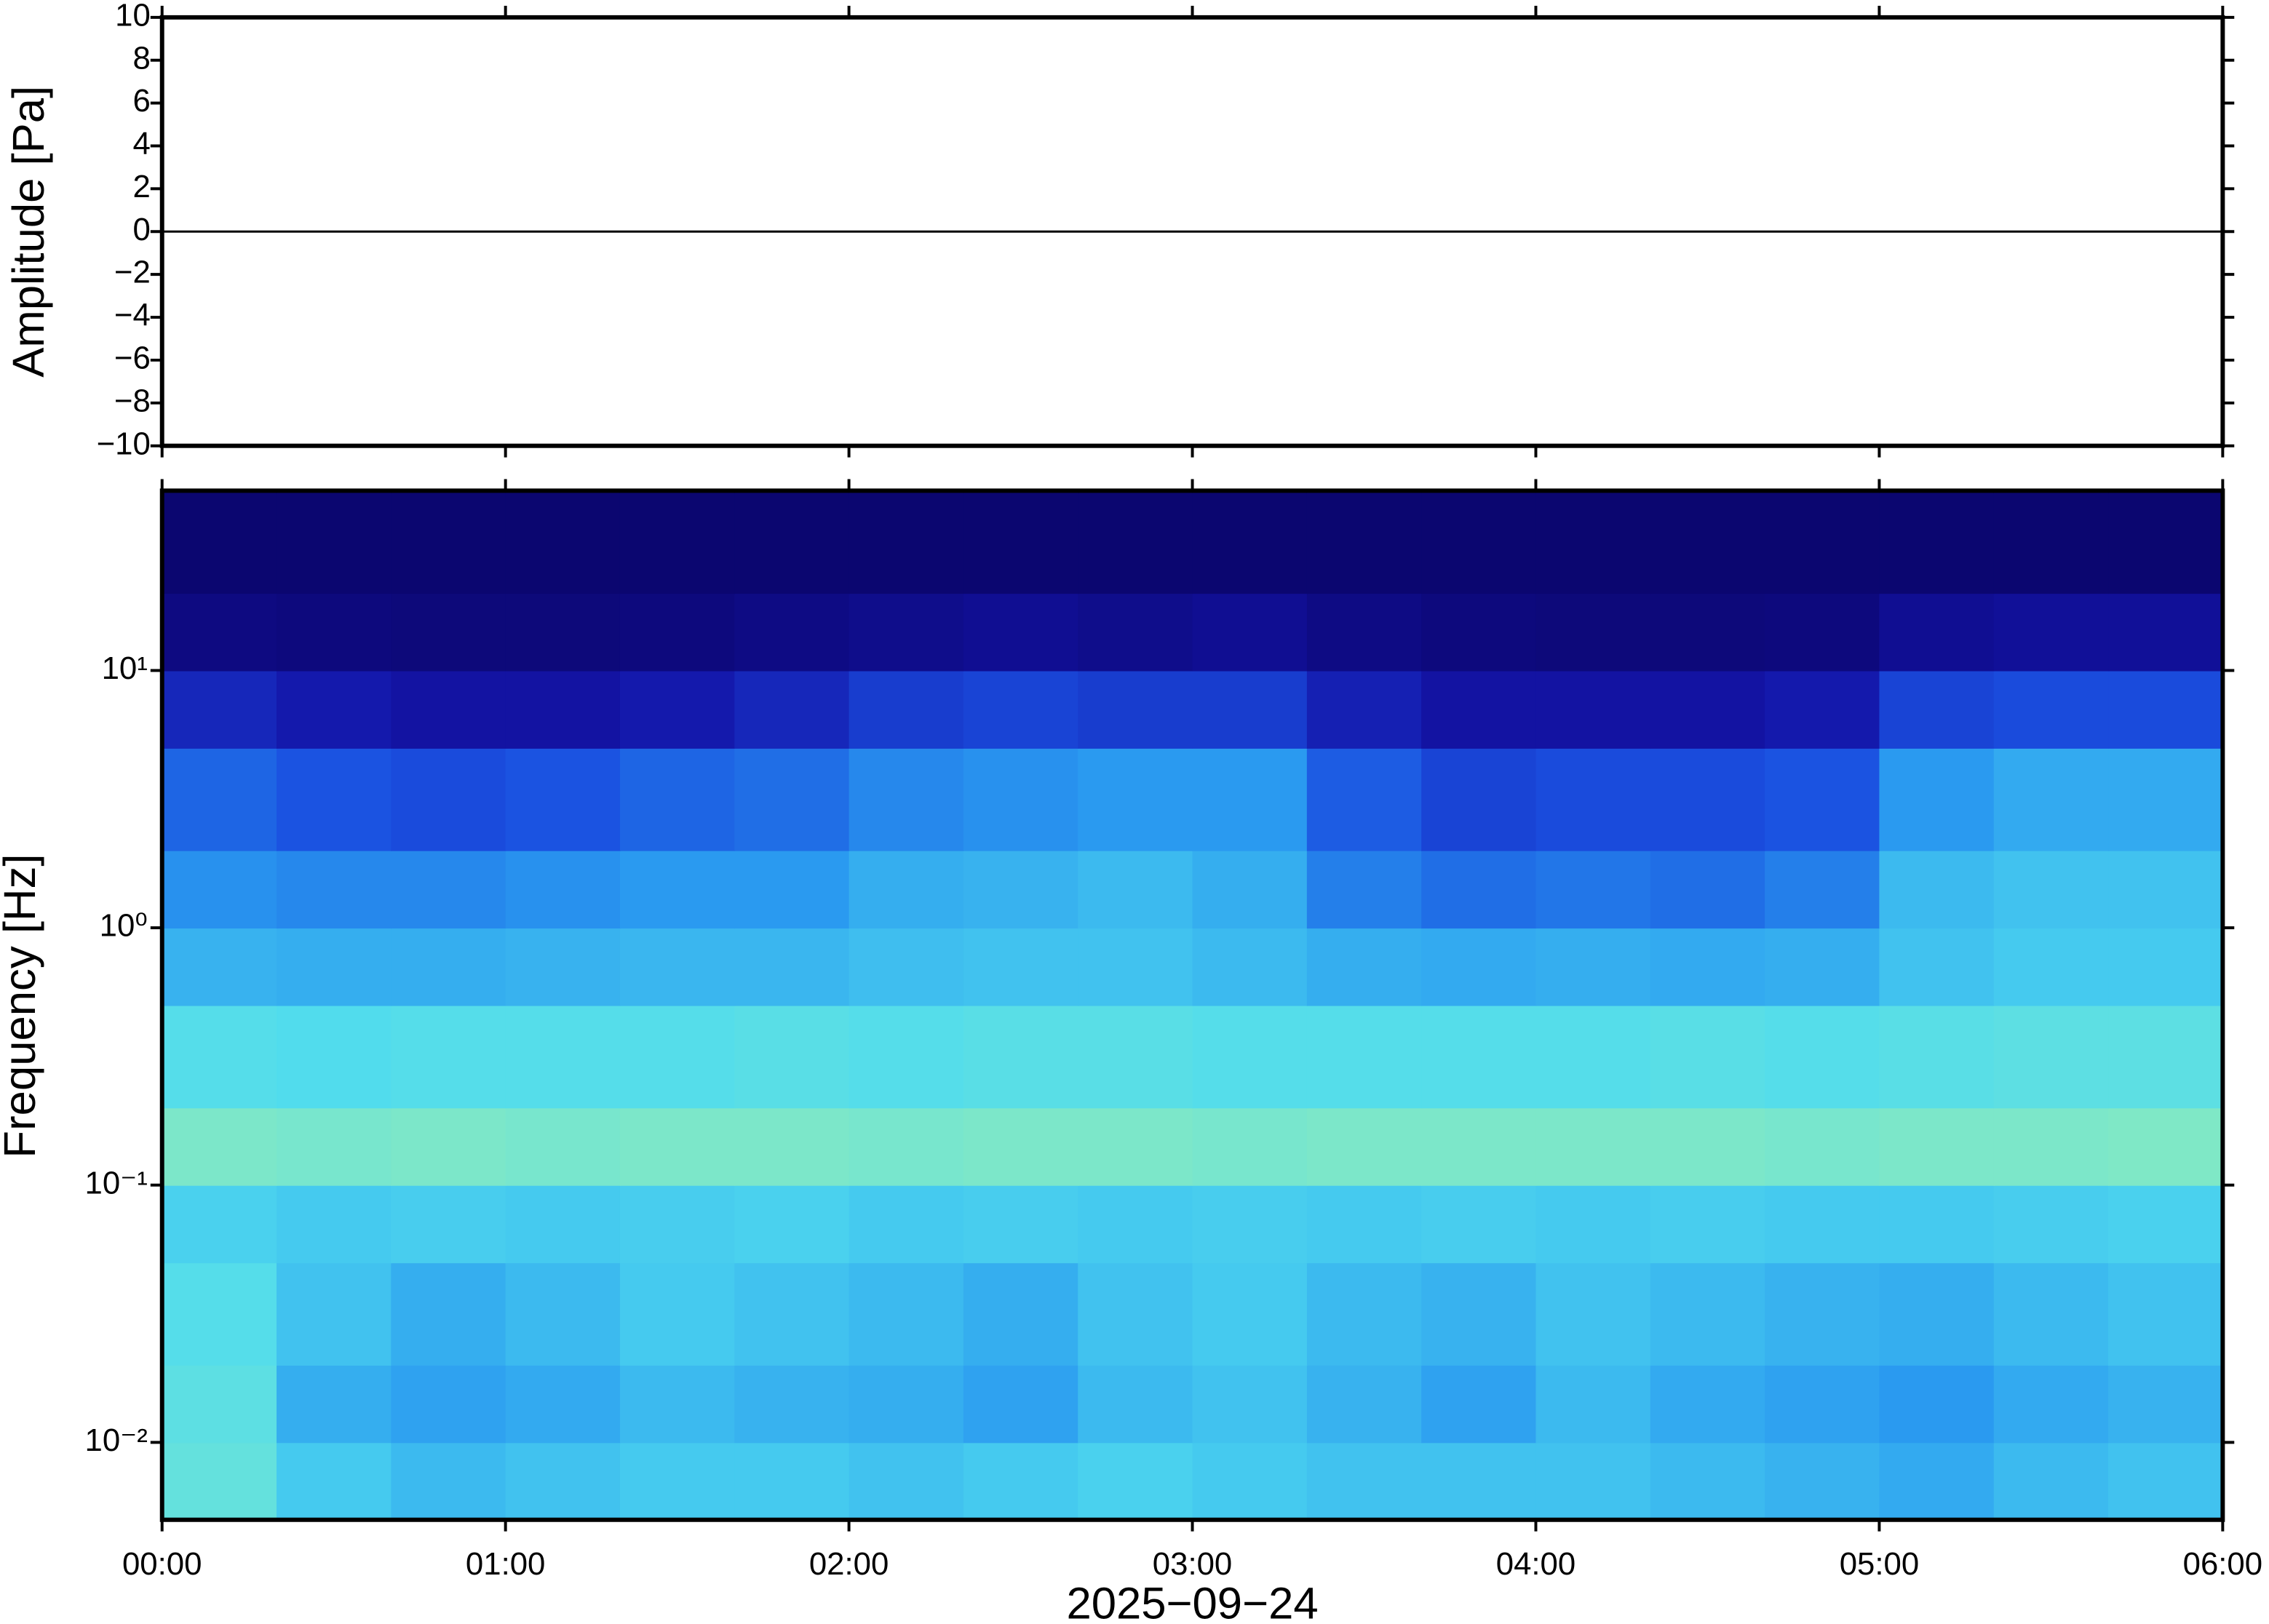 This screenshot has width=2269, height=1624. What do you see at coordinates (23, 1006) in the screenshot?
I see `y-axis-label: Frequency [Hz]` at bounding box center [23, 1006].